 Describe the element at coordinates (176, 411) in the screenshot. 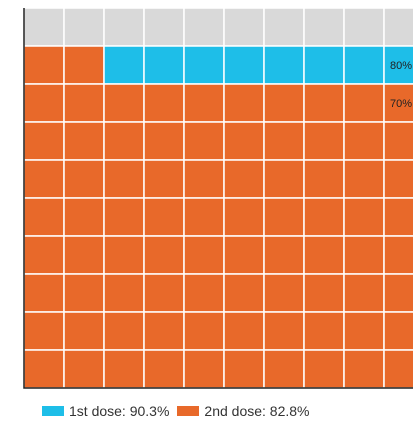

I see `legend: 1st dose: 90.3% 2nd dose: 82.8%` at that location.